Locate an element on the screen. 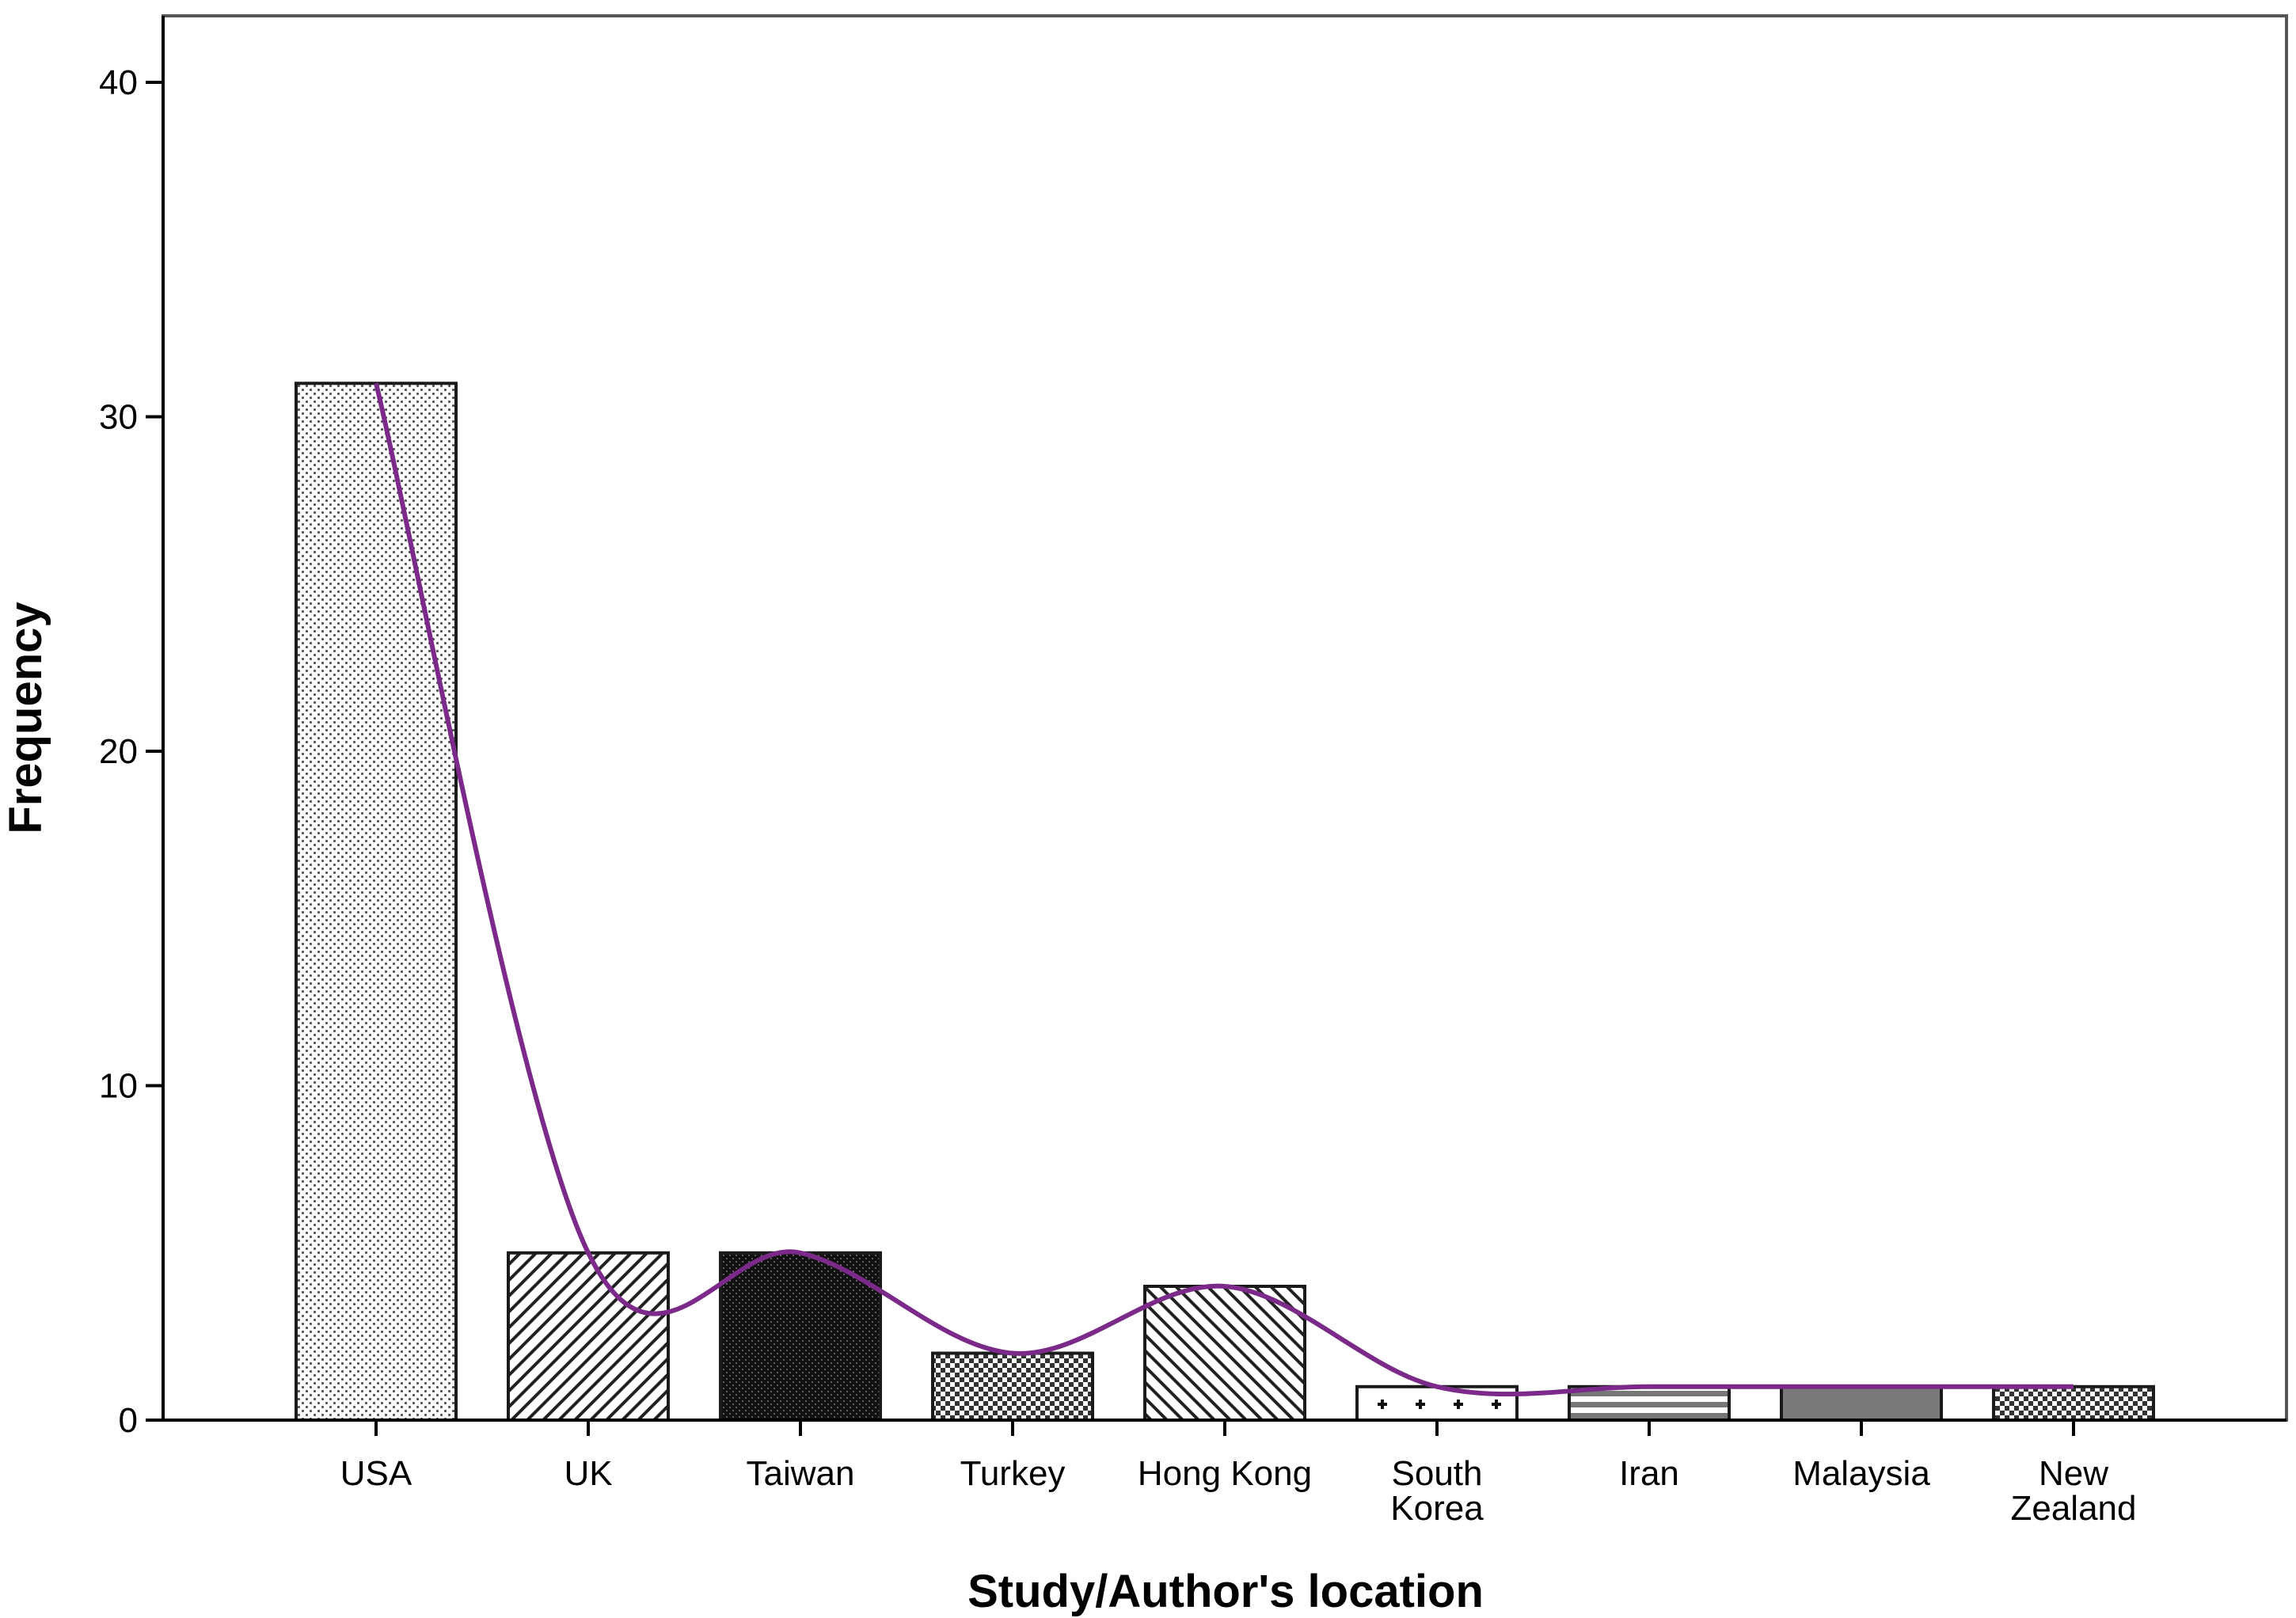  x-tick-label: Korea is located at coordinates (1437, 1508).